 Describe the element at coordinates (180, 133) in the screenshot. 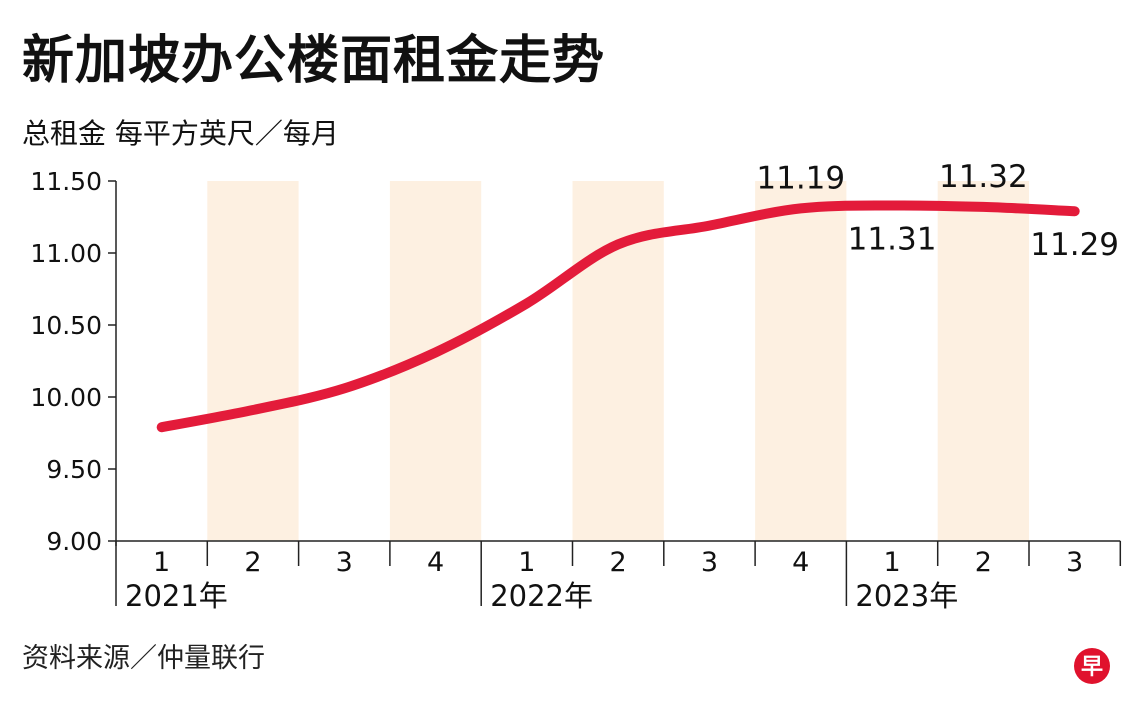

I see `chart-subtitle: 总租金 每平方英尺／每月` at that location.